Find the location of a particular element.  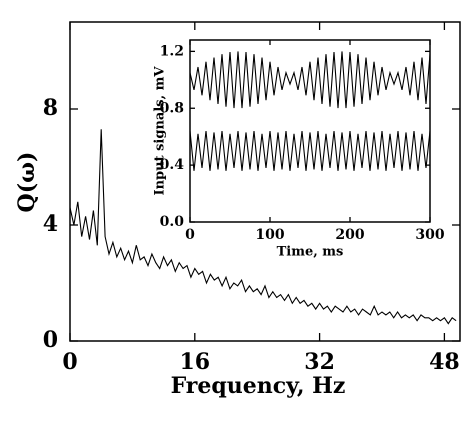

y-axis-label: Input signals, mV is located at coordinates (160, 131).